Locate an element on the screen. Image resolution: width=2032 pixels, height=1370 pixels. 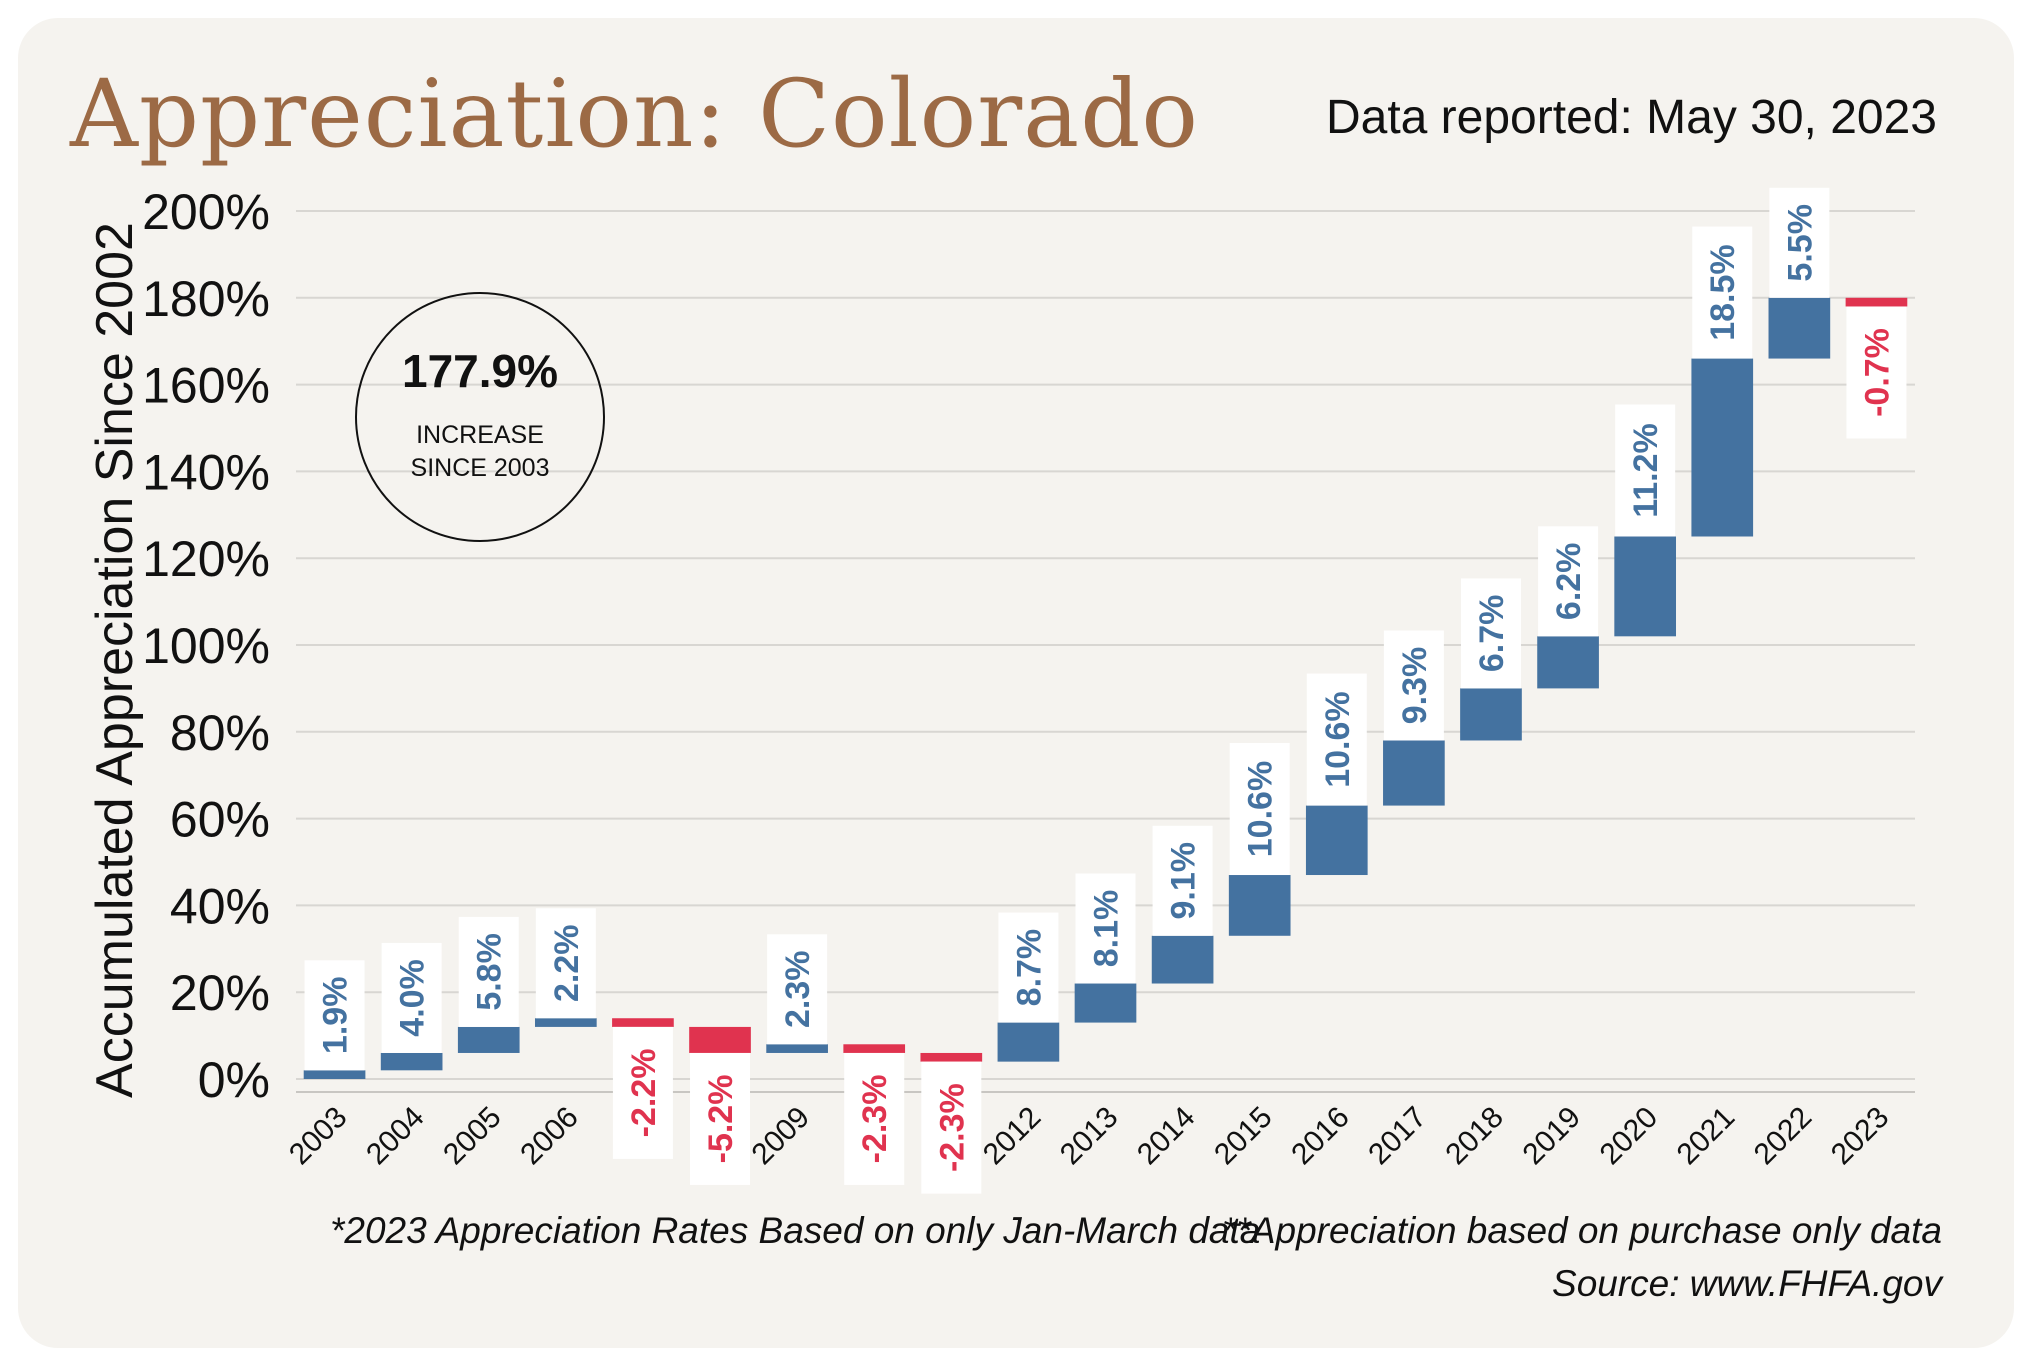
data-label: 9.1% is located at coordinates (1184, 881).